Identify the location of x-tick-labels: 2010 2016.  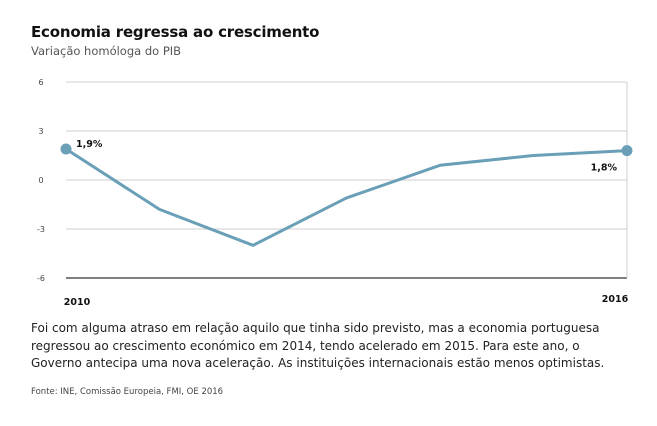
(346, 301).